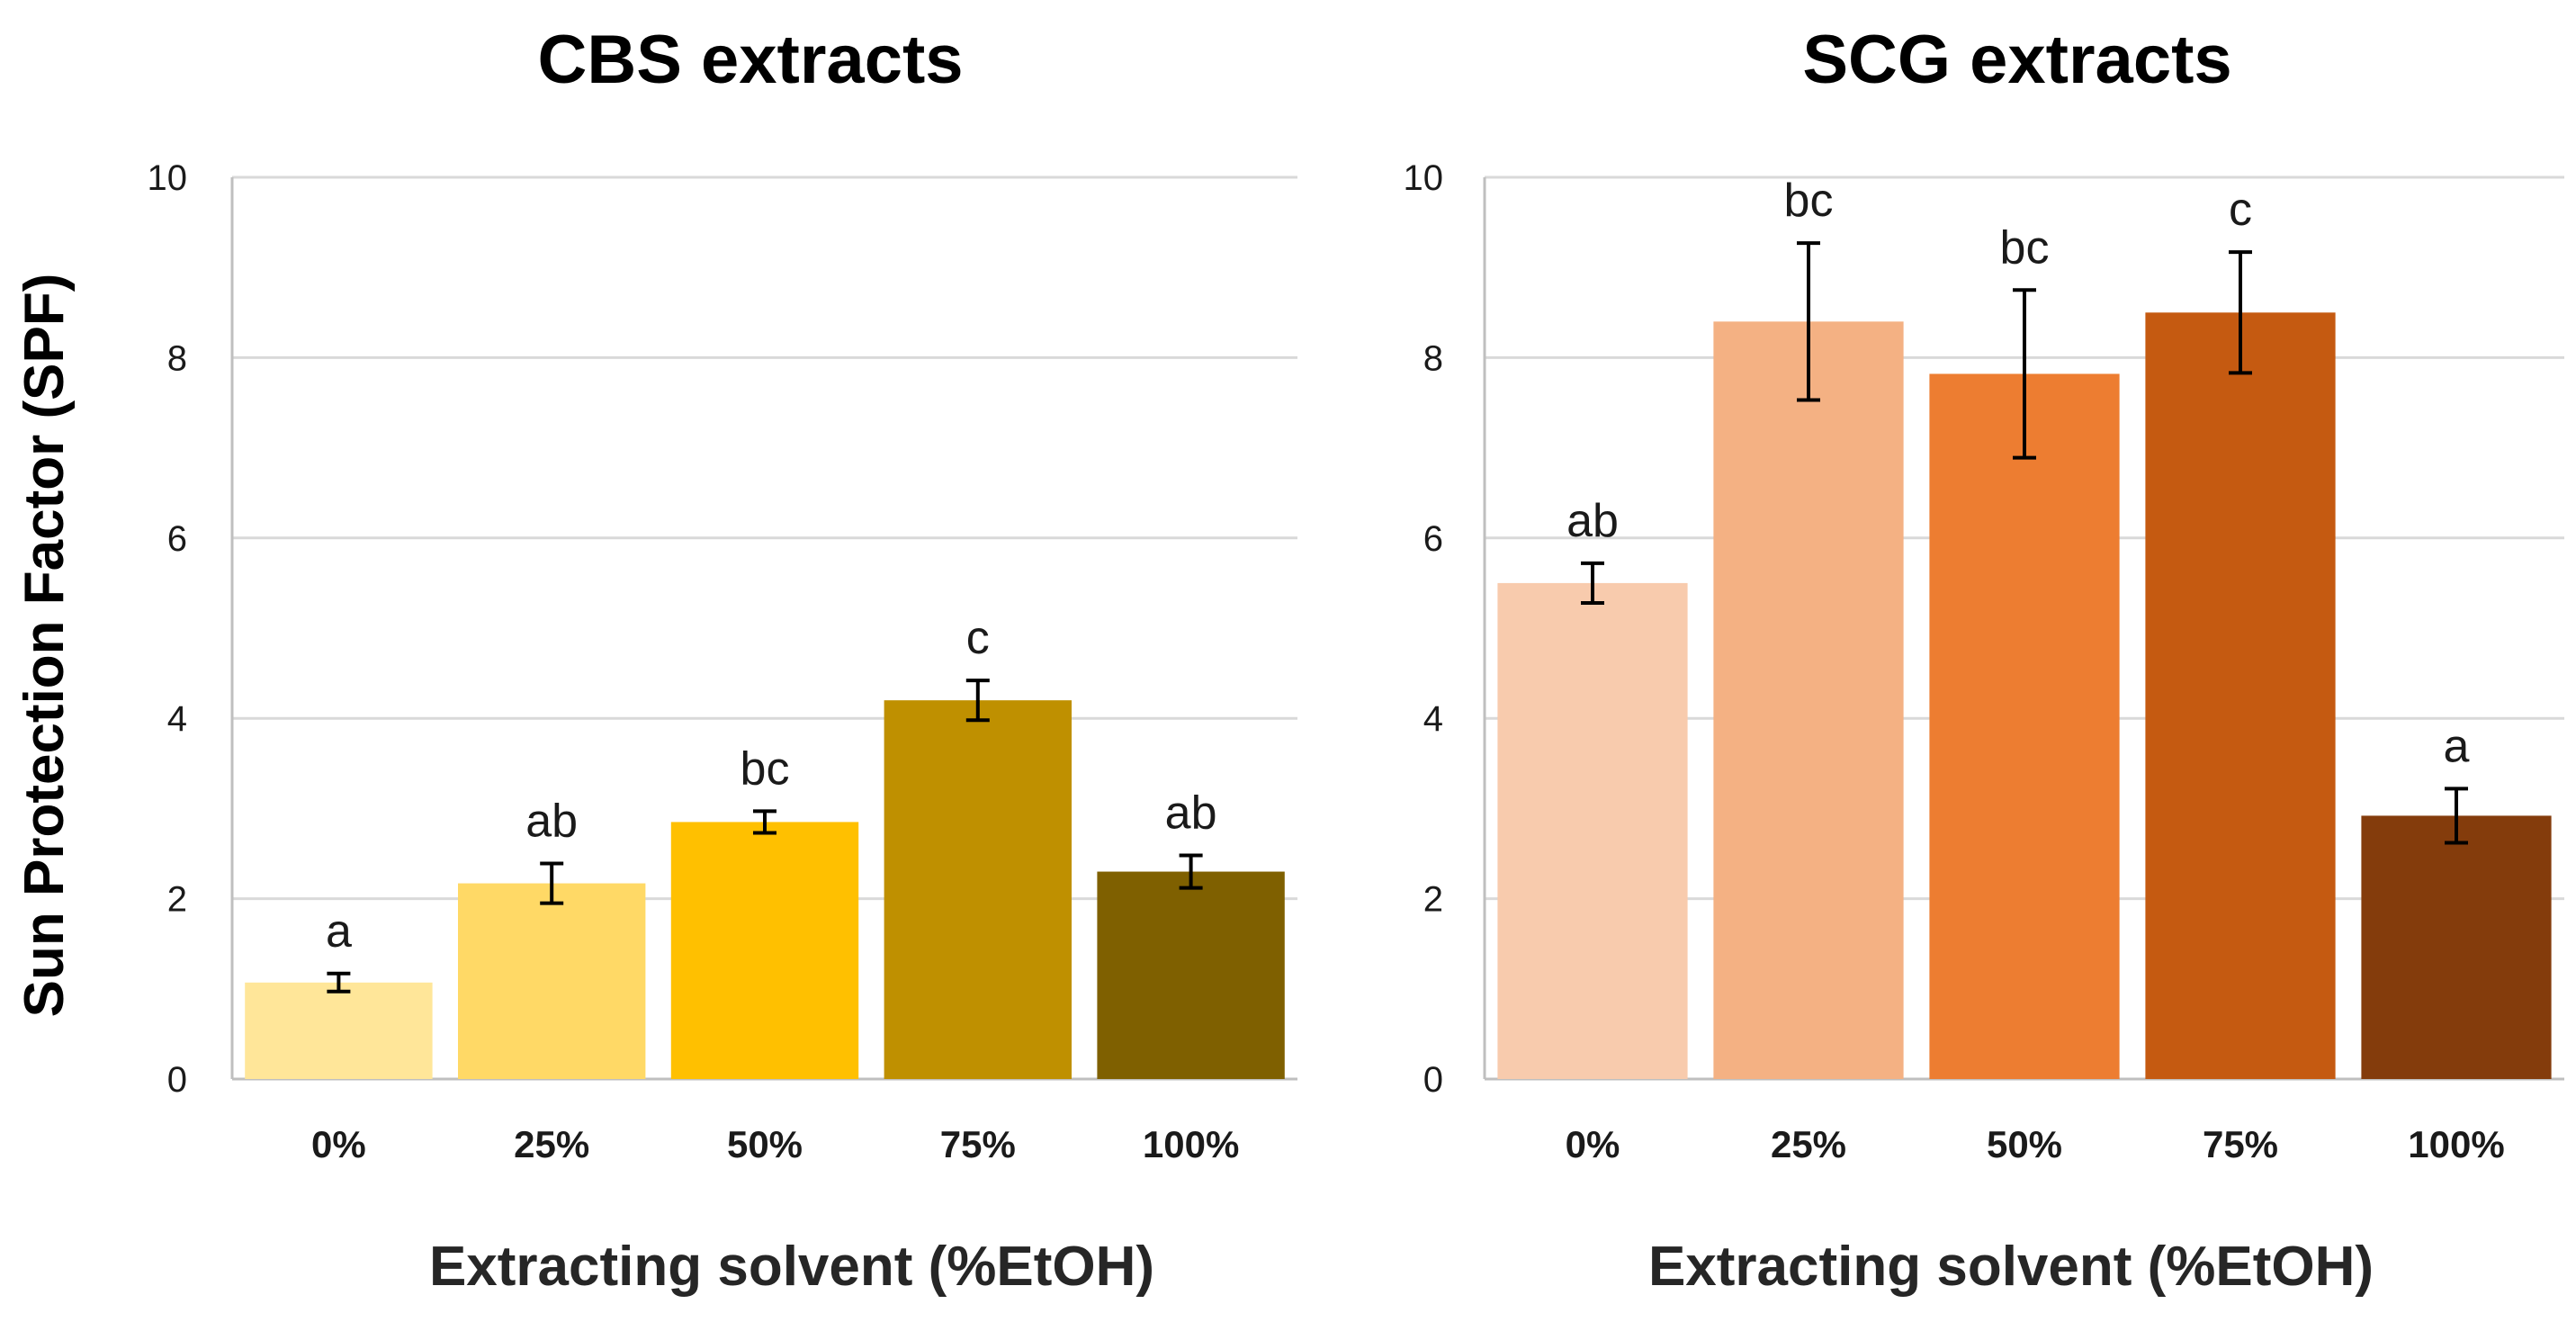 The image size is (2576, 1322). I want to click on cbs-significance-label: a, so click(339, 931).